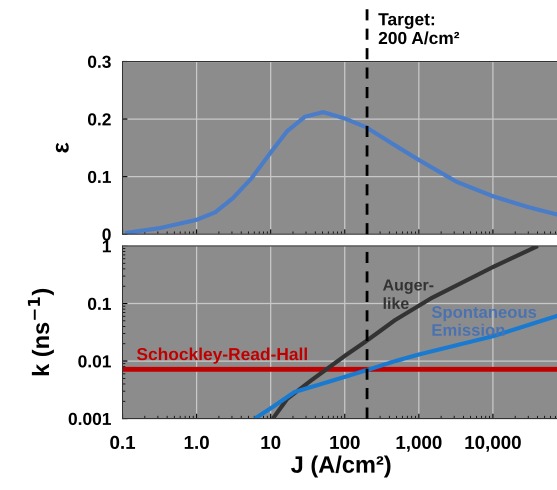 This screenshot has width=557, height=490. What do you see at coordinates (106, 246) in the screenshot?
I see `y-tick-label: 1` at bounding box center [106, 246].